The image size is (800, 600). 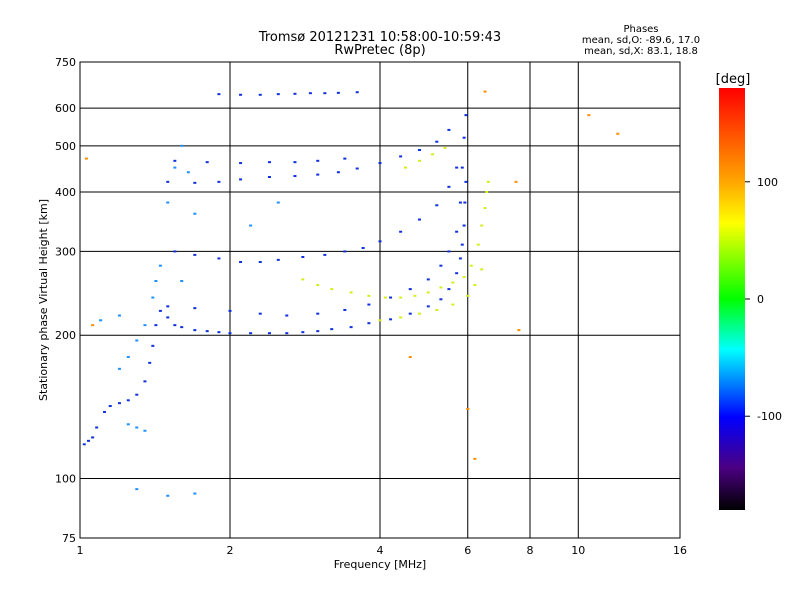 What do you see at coordinates (641, 51) in the screenshot?
I see `phases-x-stats: mean, sd,X: 83.1, 18.8` at bounding box center [641, 51].